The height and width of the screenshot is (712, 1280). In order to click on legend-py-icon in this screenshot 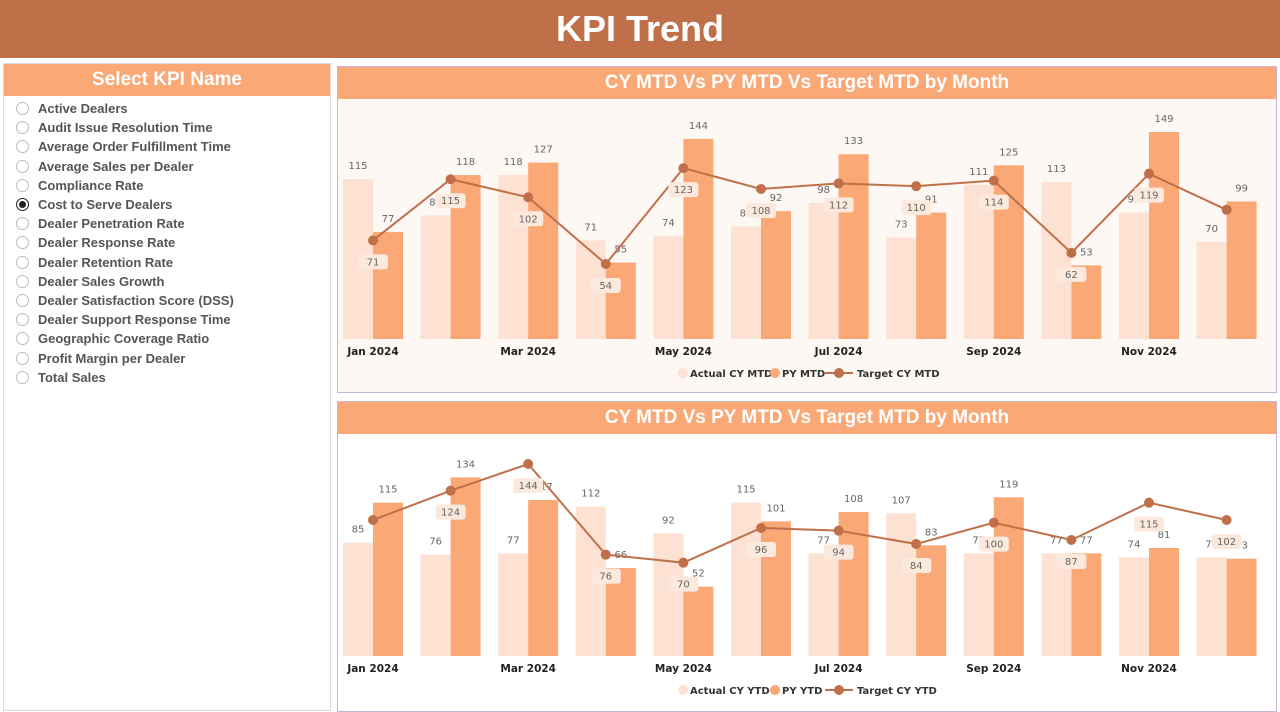, I will do `click(775, 373)`.